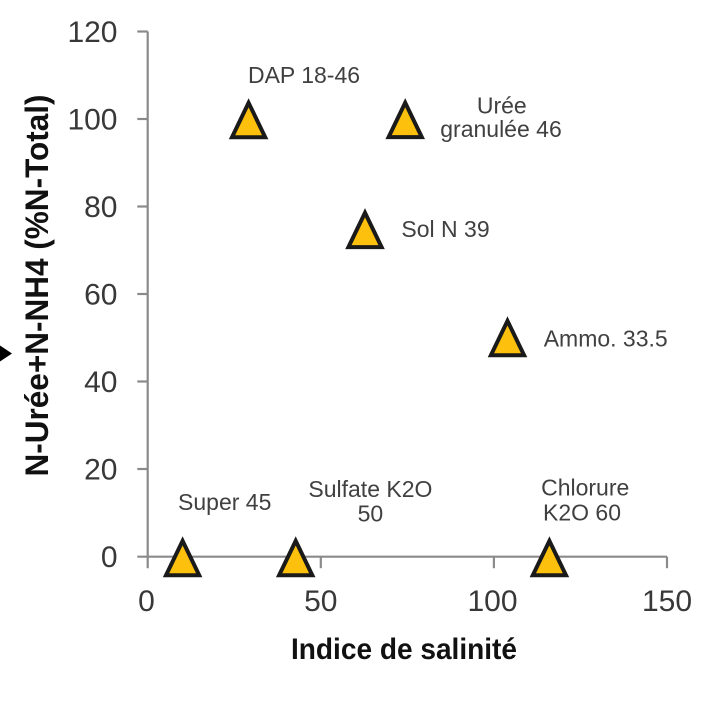 This screenshot has height=704, width=718. I want to click on svg-text: 150, so click(667, 601).